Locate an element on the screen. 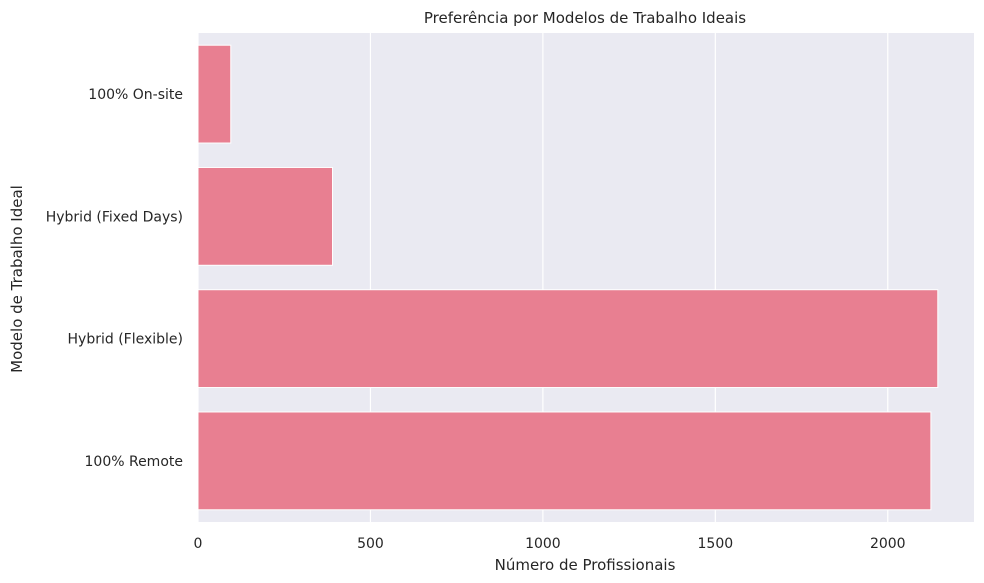 Image resolution: width=984 pixels, height=583 pixels. x-tick-label: 0 is located at coordinates (198, 544).